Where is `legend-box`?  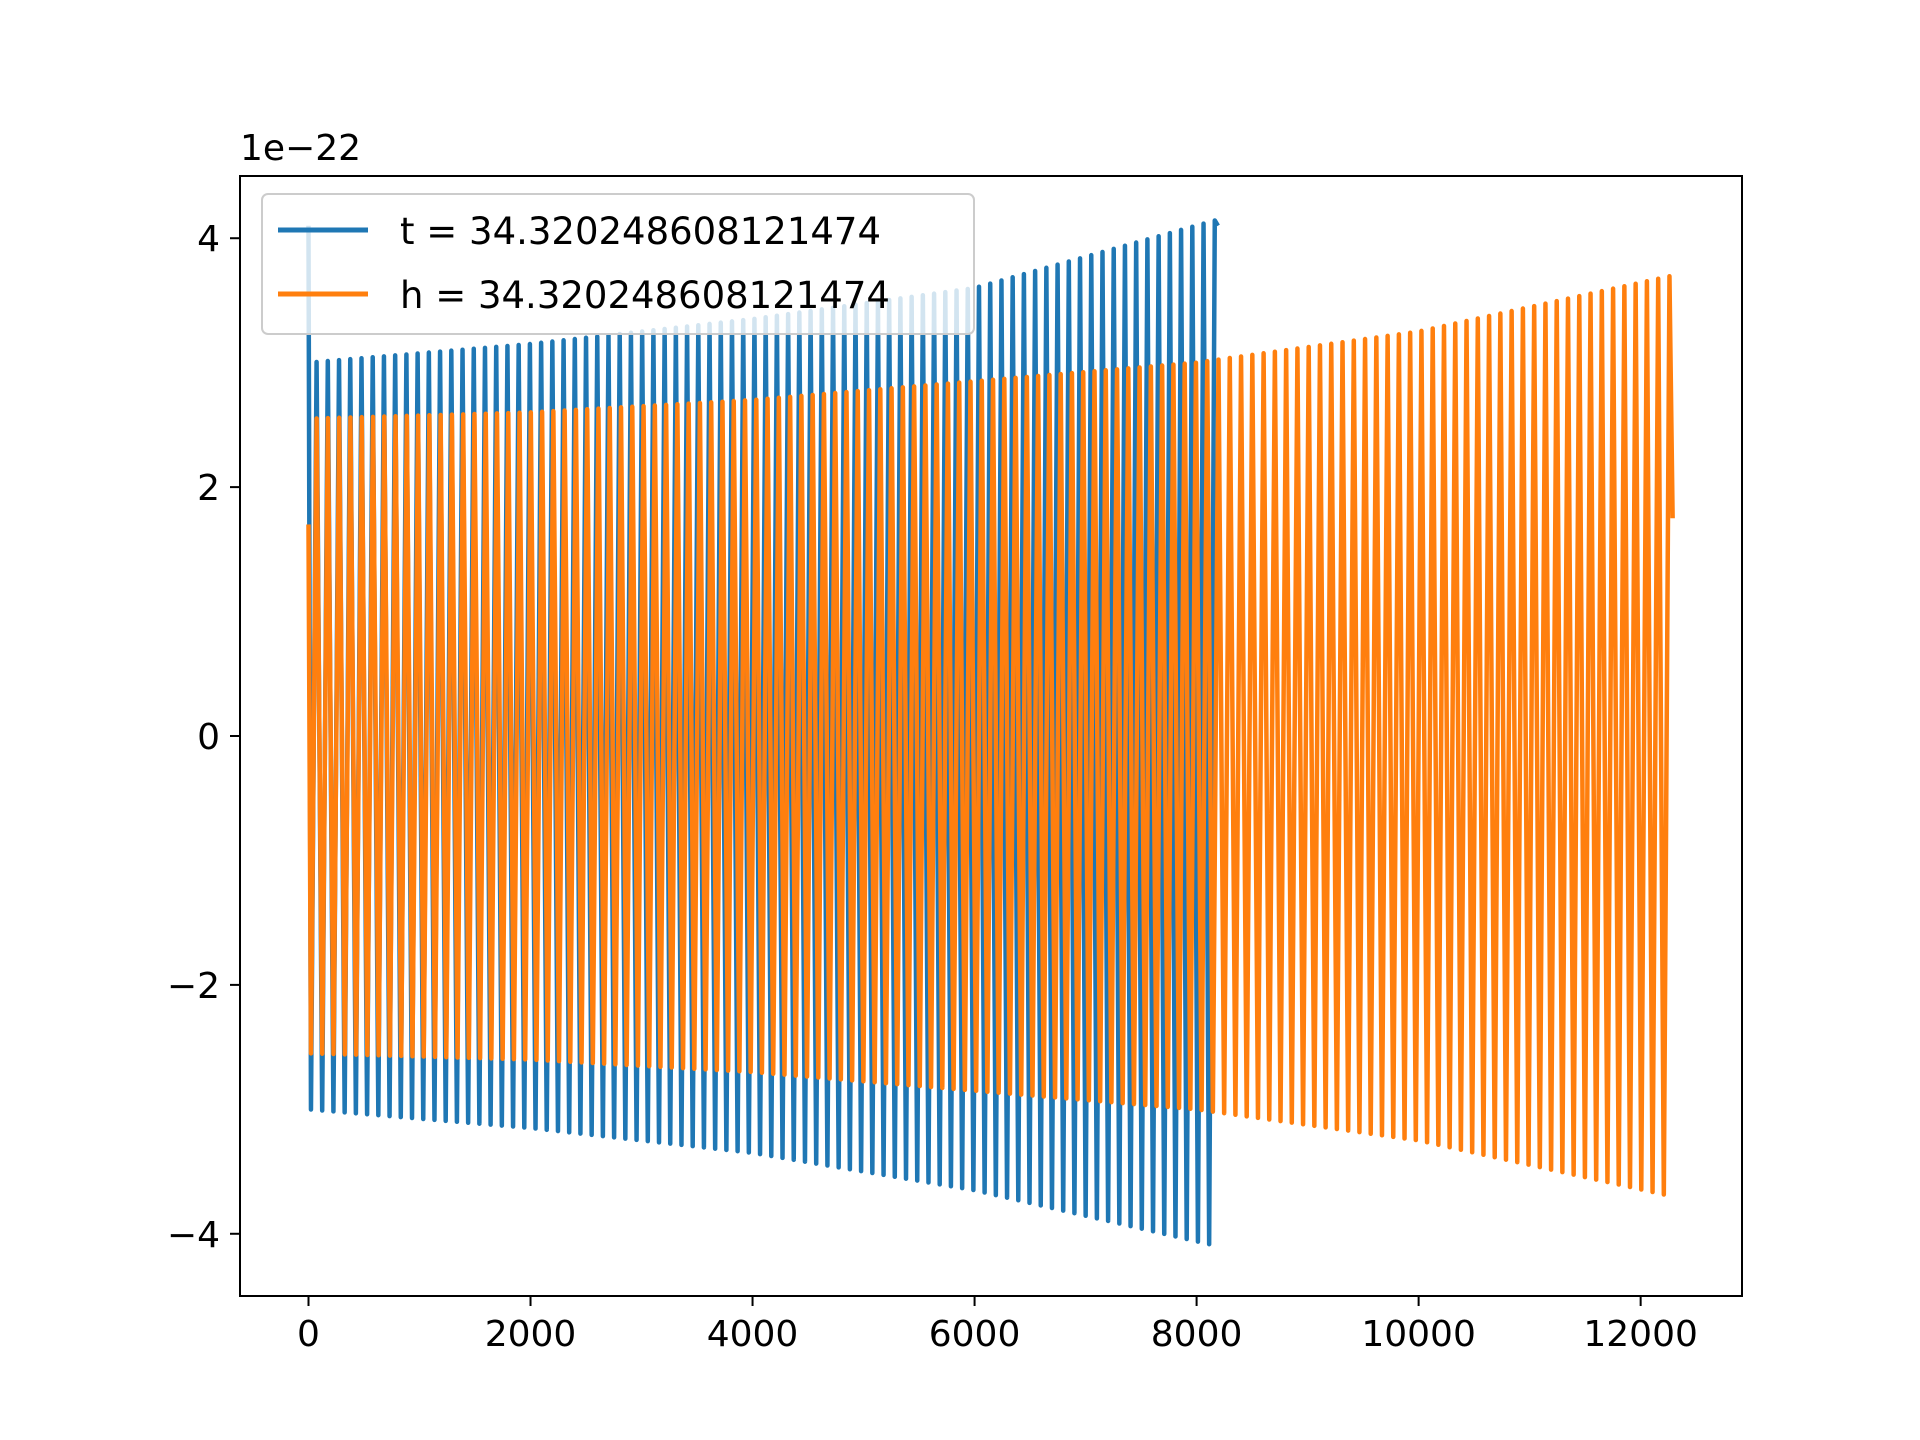
legend-box is located at coordinates (618, 264).